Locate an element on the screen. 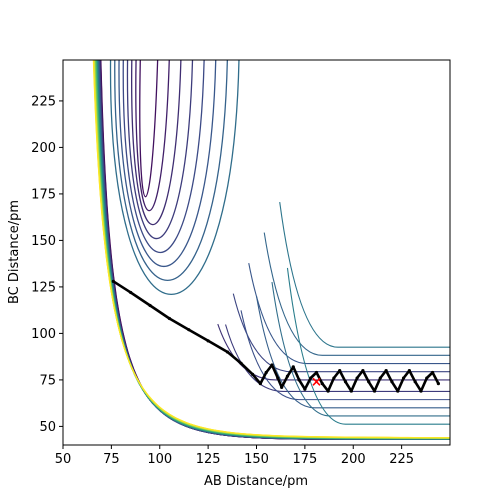 The image size is (500, 500). marker-stroke-b is located at coordinates (316, 381).